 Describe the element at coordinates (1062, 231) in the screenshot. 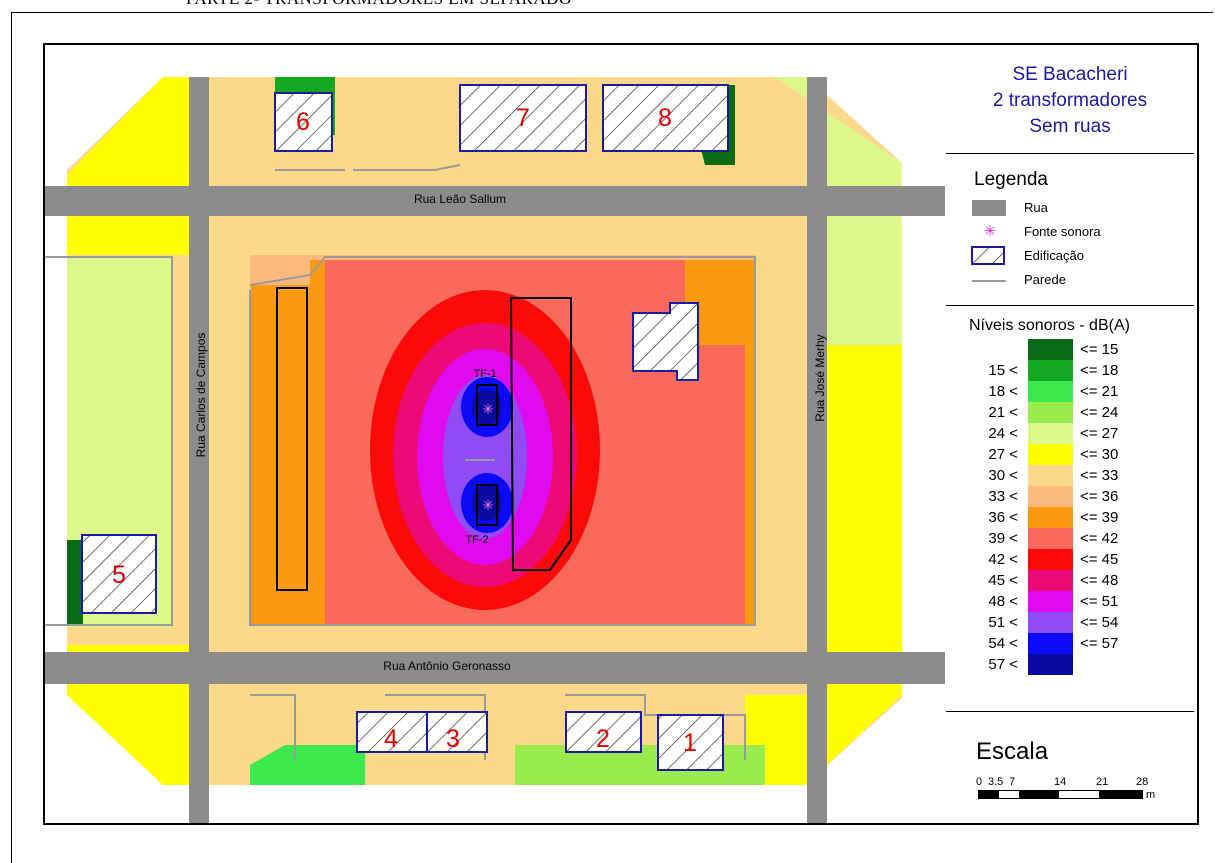

I see `legend-label: Fonte sonora` at that location.